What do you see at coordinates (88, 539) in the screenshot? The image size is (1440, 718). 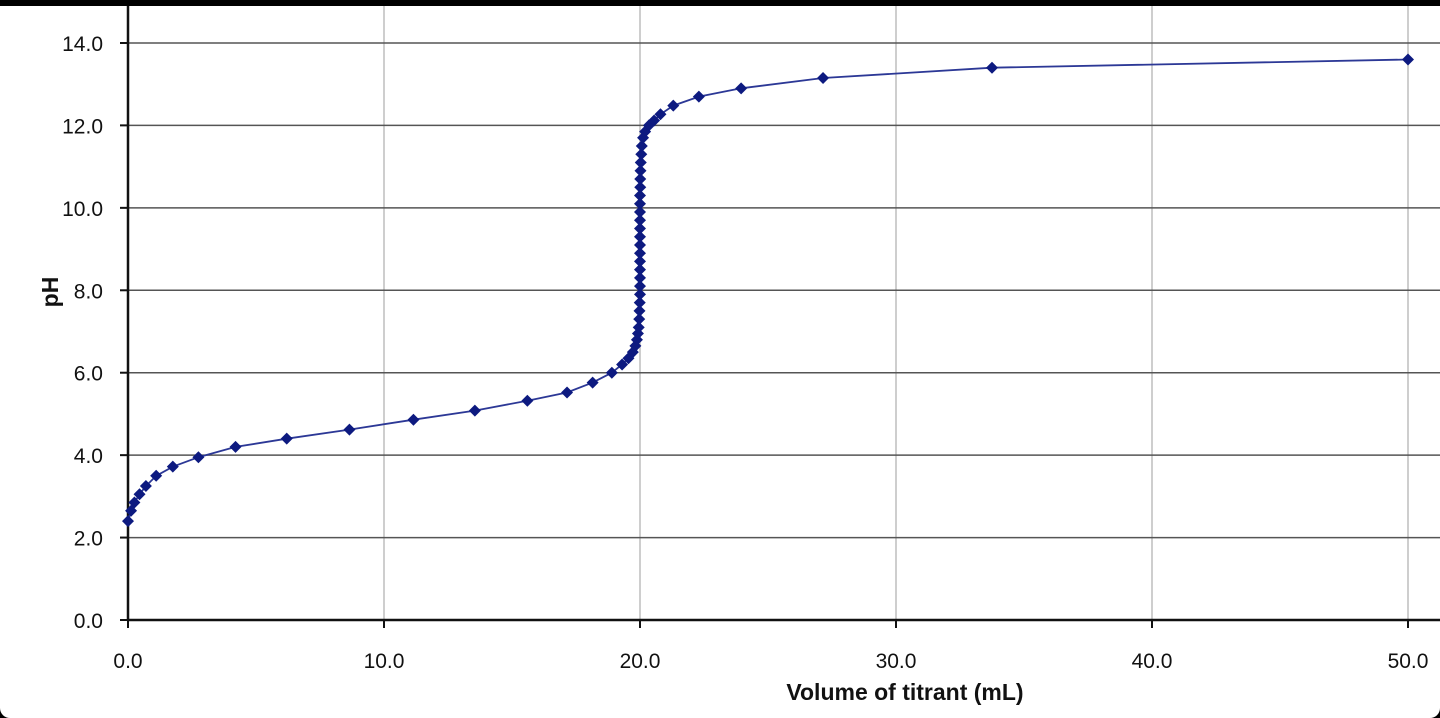 I see `y-tick-label: 2.0` at bounding box center [88, 539].